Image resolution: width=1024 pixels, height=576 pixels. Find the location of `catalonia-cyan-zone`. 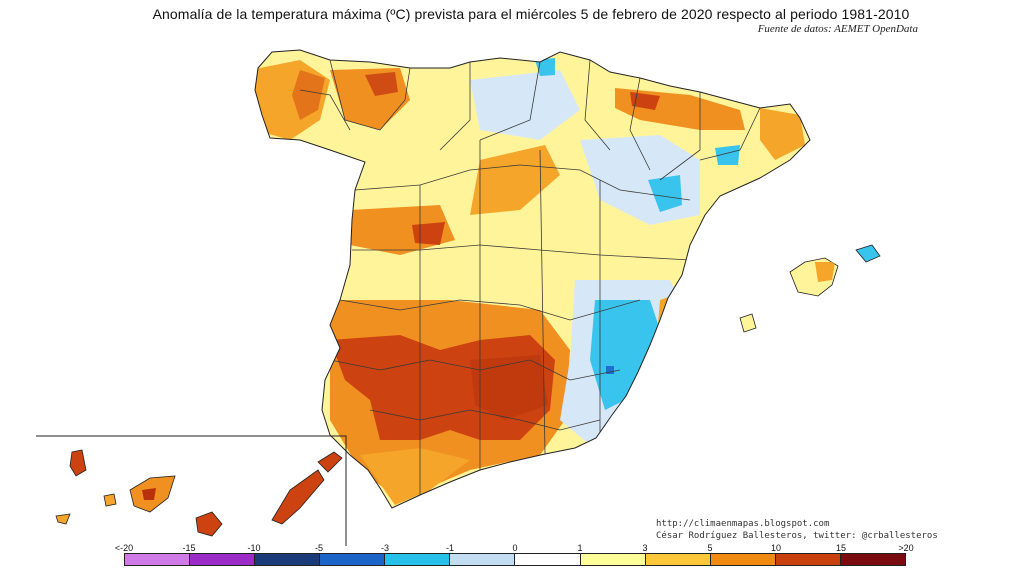

catalonia-cyan-zone is located at coordinates (727, 155).